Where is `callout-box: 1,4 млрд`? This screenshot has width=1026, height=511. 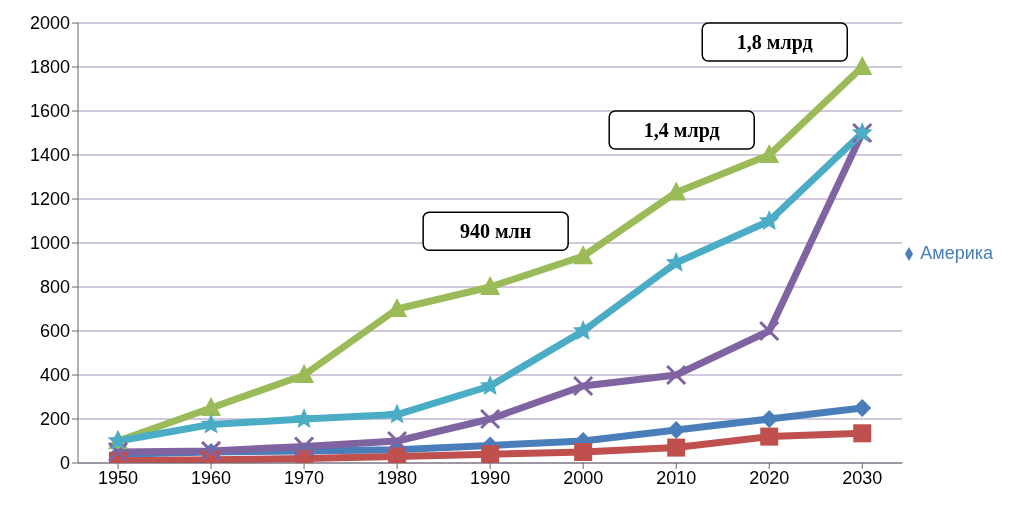
callout-box: 1,4 млрд is located at coordinates (681, 130).